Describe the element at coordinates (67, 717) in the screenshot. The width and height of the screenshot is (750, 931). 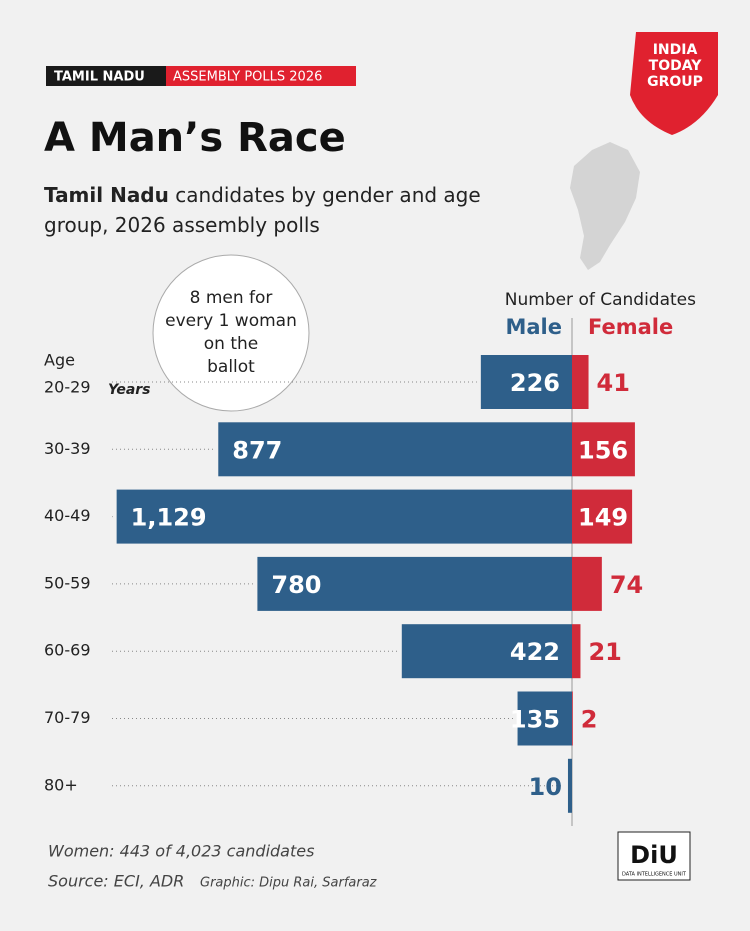
I see `category-label: 70-79` at that location.